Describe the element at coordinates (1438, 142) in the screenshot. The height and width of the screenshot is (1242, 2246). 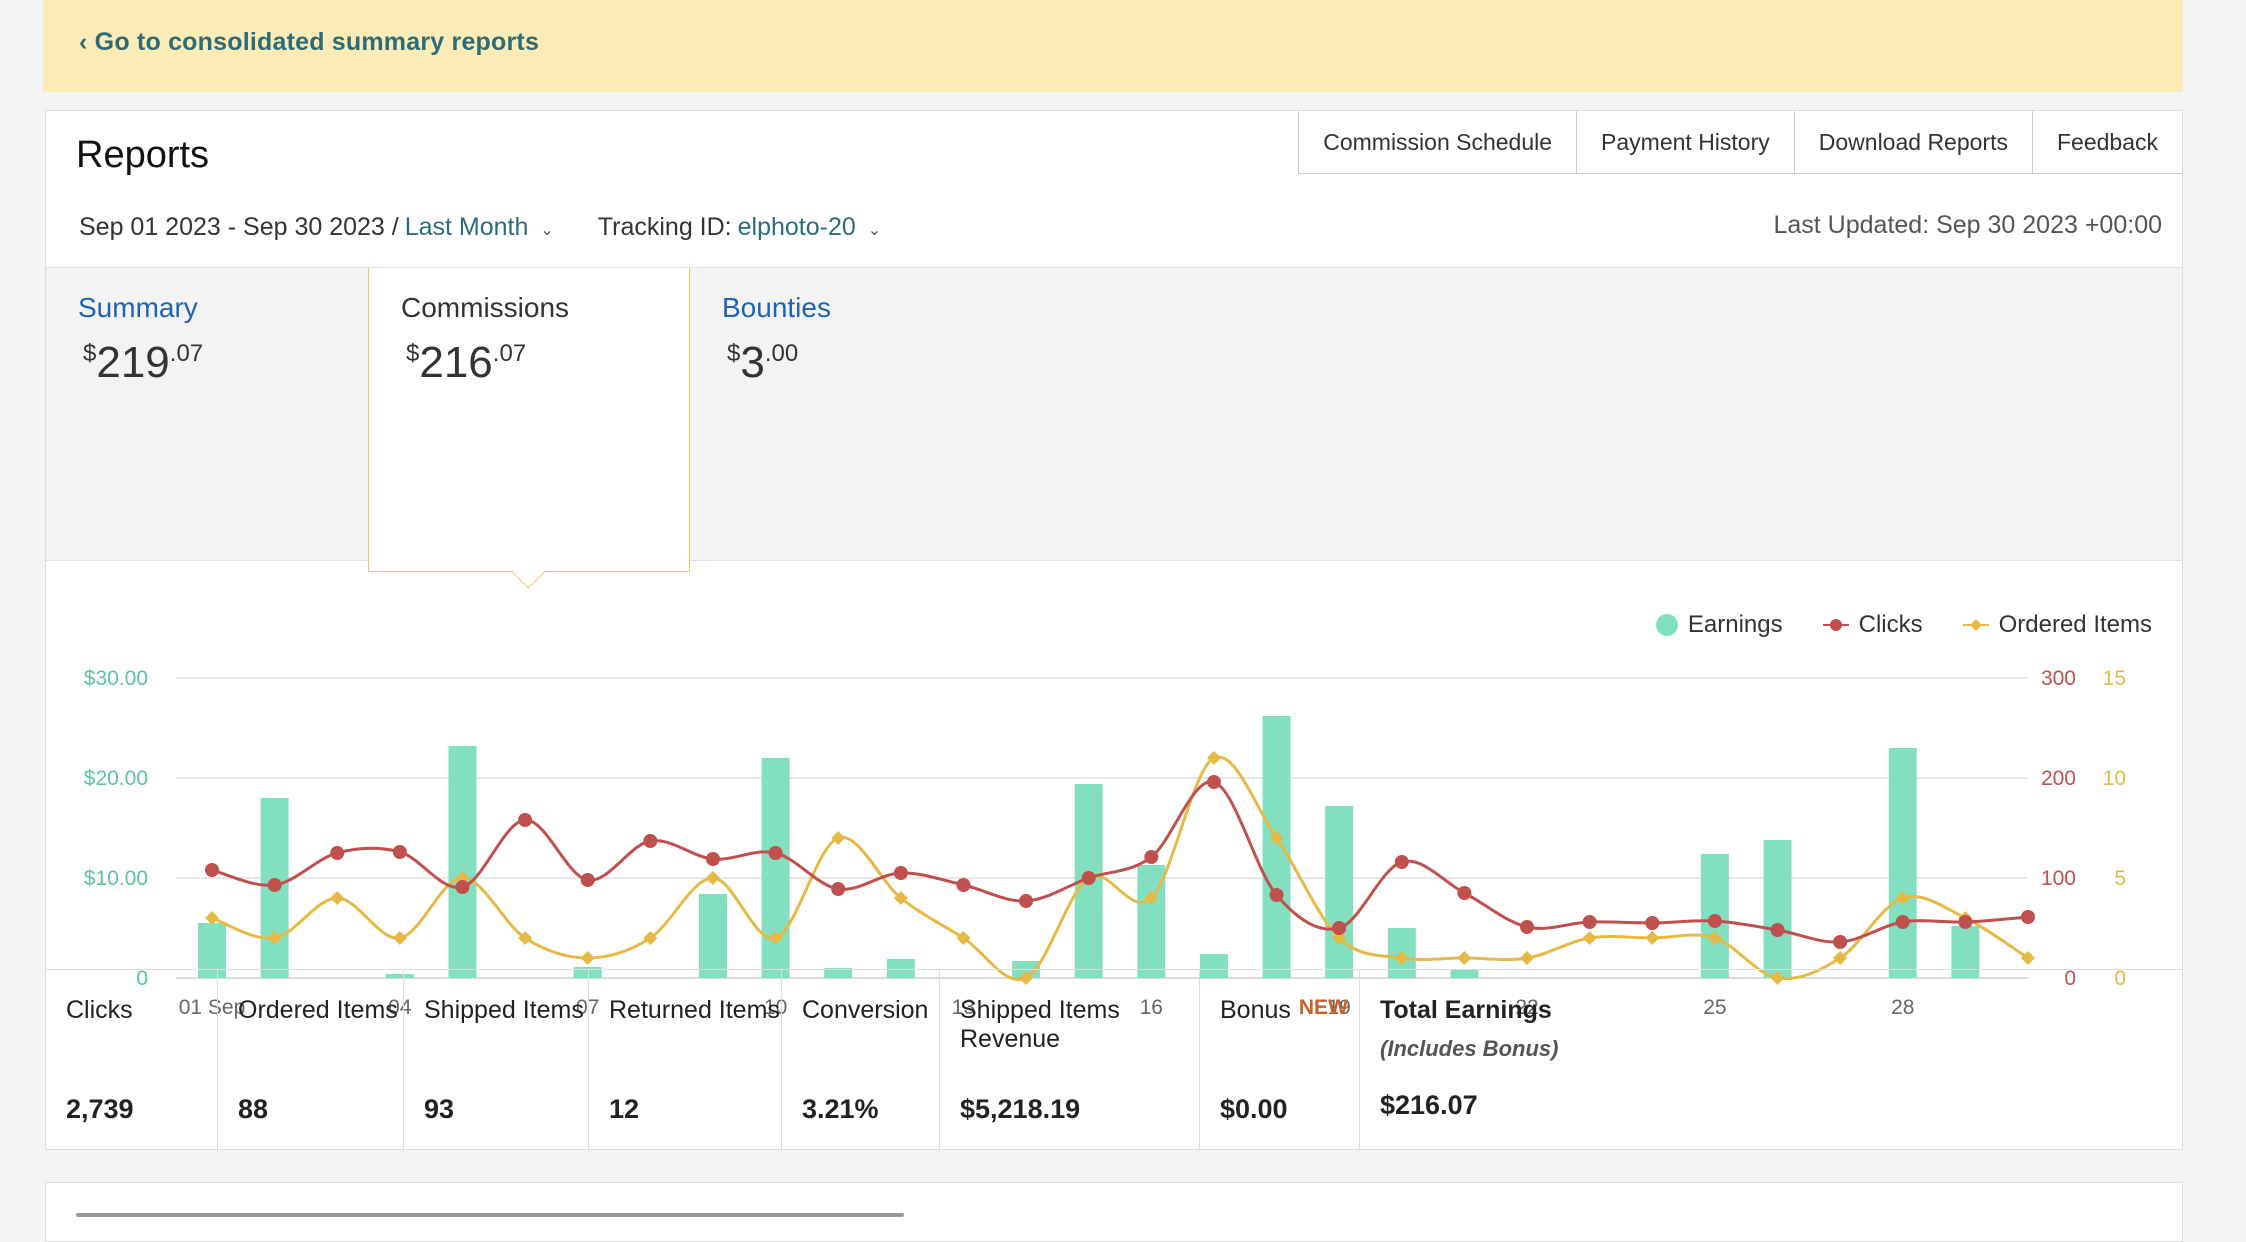
I see `commission-schedule-button: Commission Schedule` at that location.